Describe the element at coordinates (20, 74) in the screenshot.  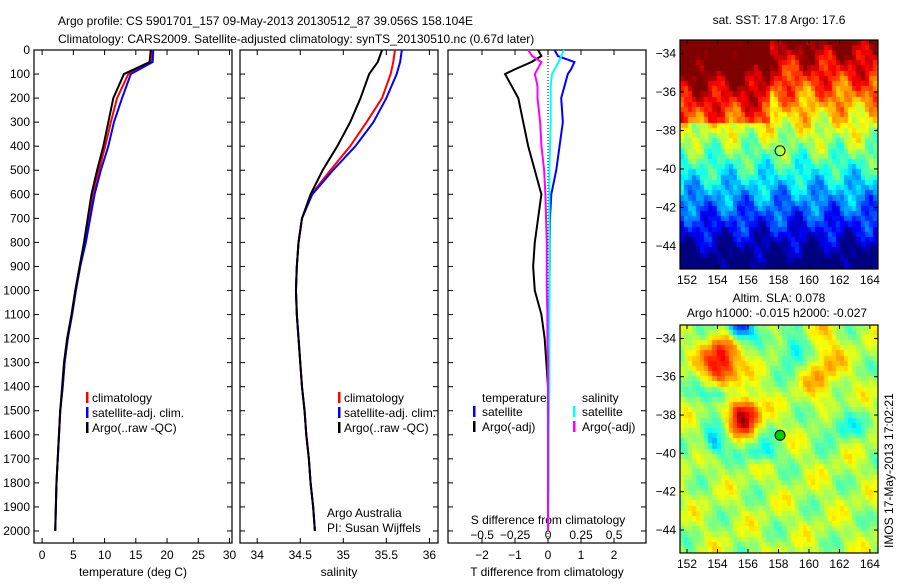
I see `y-tick-label: 100` at that location.